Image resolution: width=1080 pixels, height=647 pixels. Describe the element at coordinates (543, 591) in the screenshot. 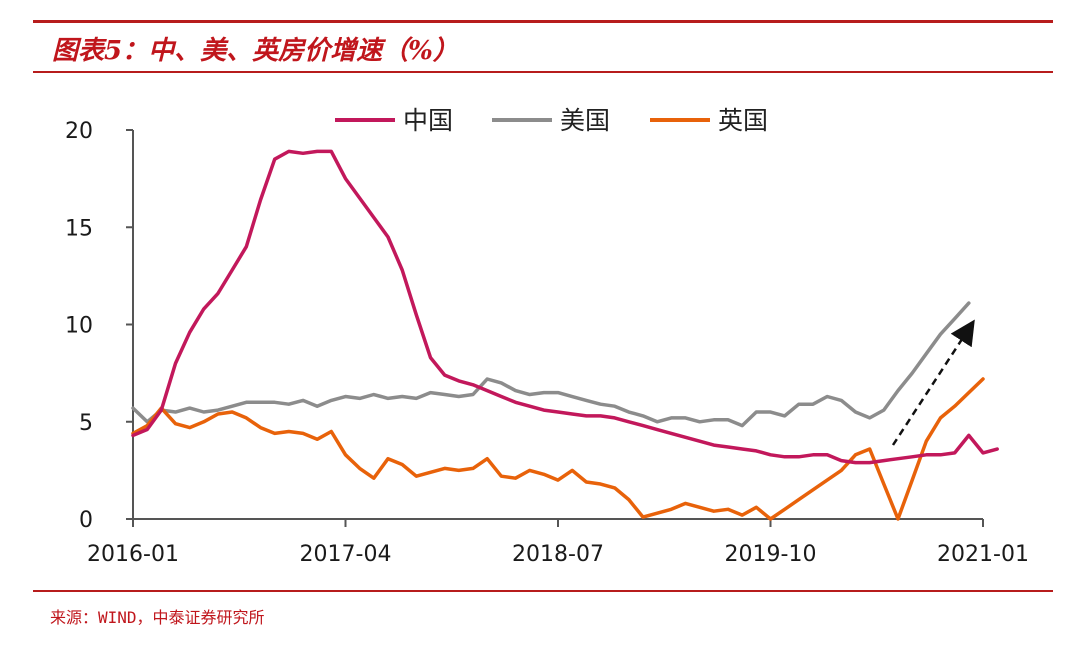

I see `source-top-rule` at that location.